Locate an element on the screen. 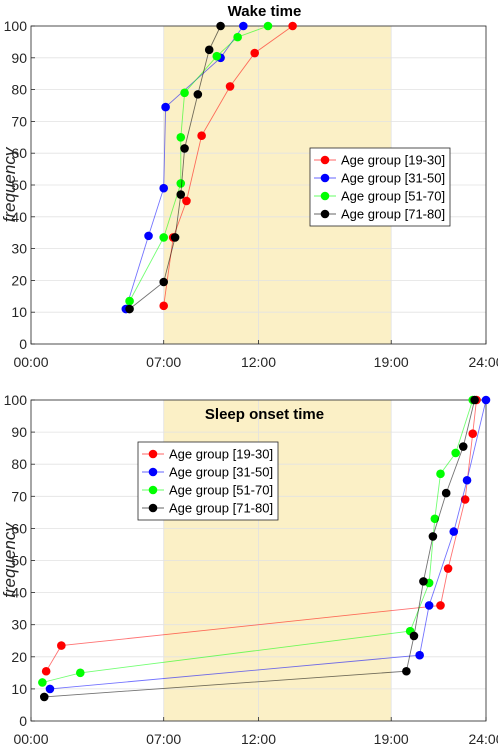 This screenshot has width=498, height=748. y-tick-label: 50 is located at coordinates (19, 185).